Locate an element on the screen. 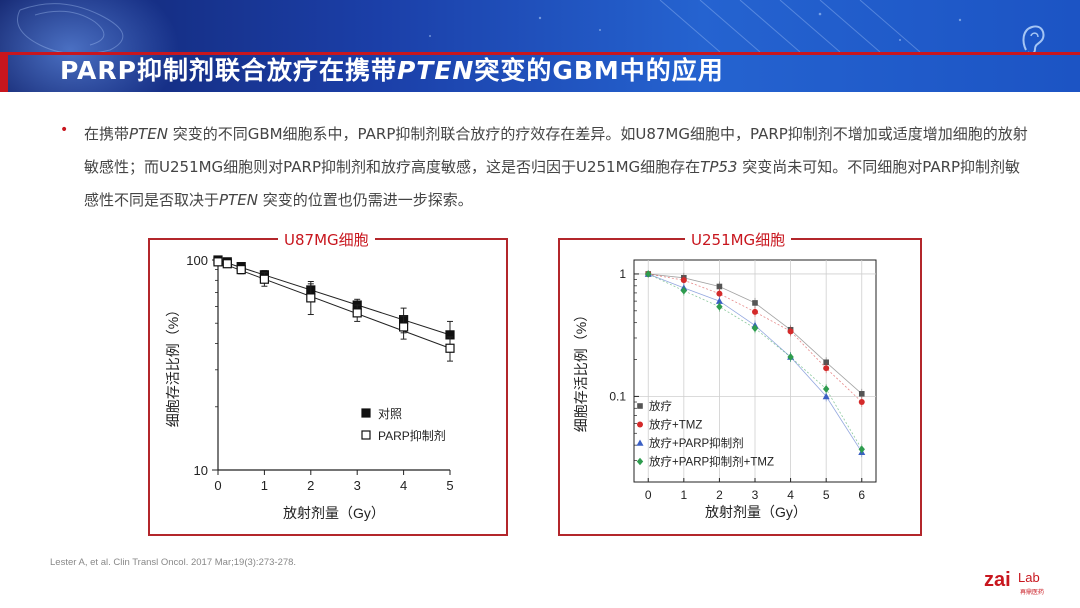  u87mg-chart: 0 1 2 3 4 5 100 10 对照 PARP抑制剂 细胞存活比例（%） 放射剂量（Gy） is located at coordinates (310, 387).